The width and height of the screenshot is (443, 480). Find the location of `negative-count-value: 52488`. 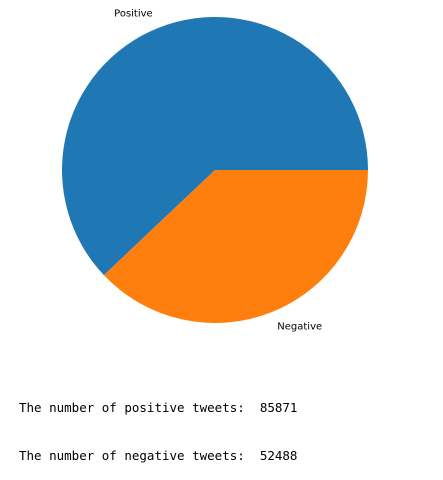

negative-count-value: 52488 is located at coordinates (278, 455).